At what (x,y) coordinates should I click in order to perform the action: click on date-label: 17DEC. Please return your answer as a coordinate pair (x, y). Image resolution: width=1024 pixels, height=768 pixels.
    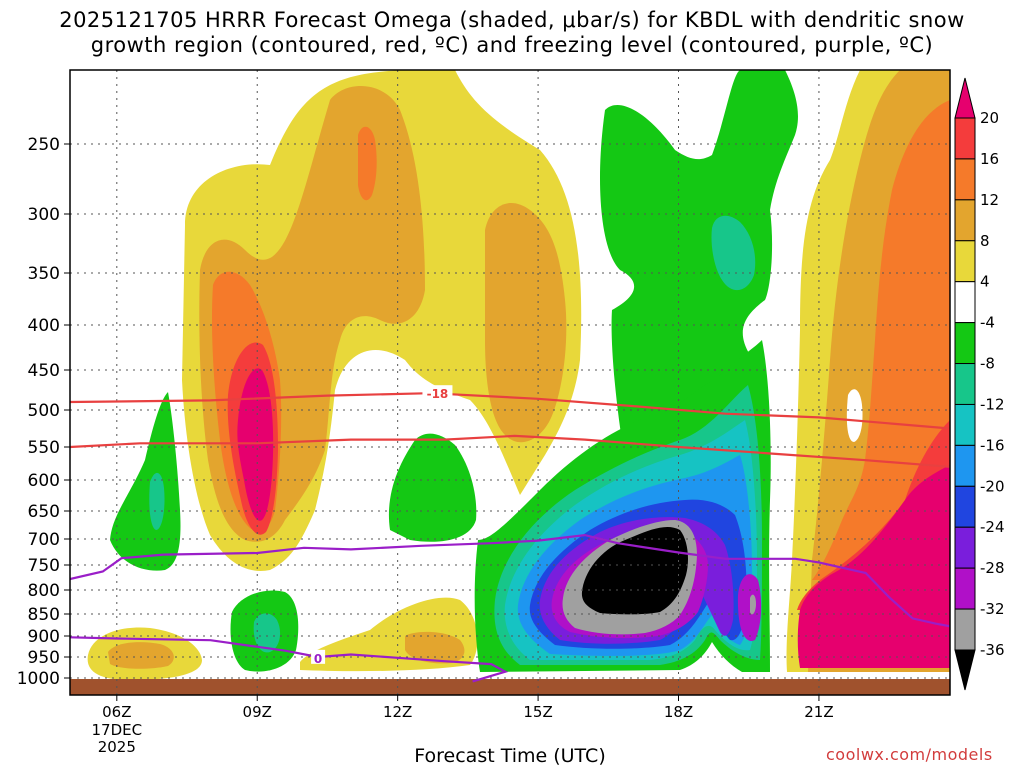
    Looking at the image, I should click on (117, 730).